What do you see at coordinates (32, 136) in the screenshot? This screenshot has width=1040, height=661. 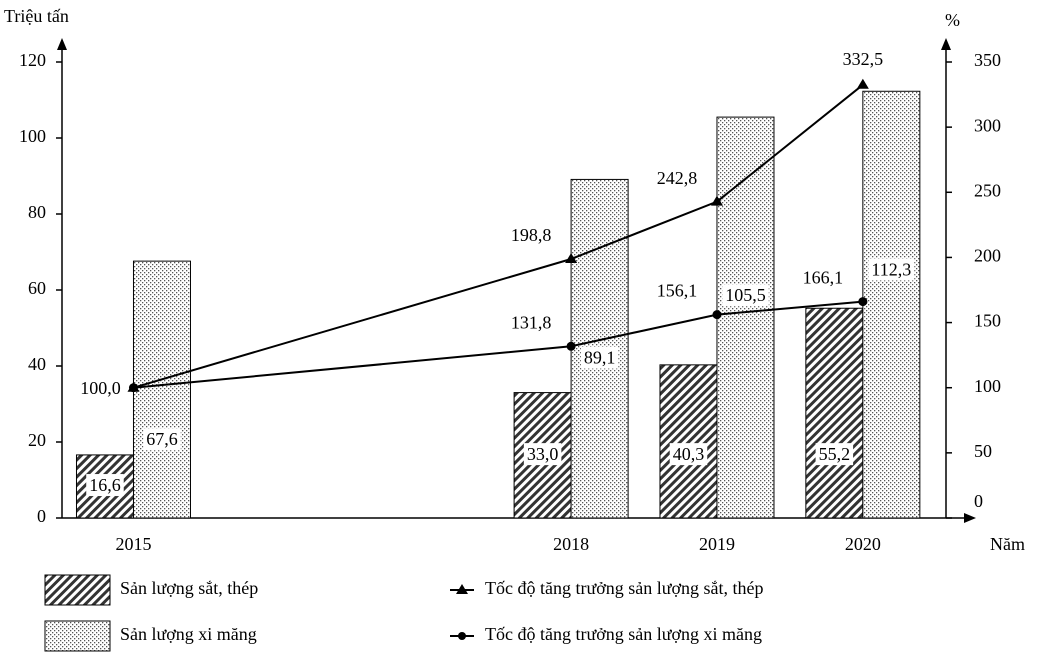 I see `y-tick-label: 100` at bounding box center [32, 136].